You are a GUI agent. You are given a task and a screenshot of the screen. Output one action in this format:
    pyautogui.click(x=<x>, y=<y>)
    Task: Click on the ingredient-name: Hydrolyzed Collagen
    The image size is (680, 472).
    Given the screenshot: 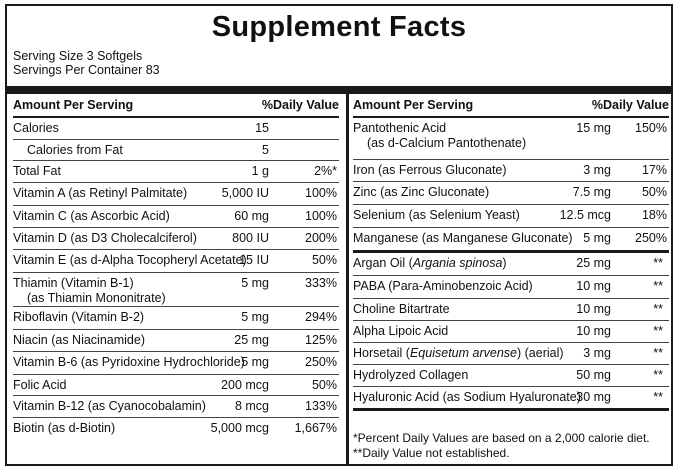 What is the action you would take?
    pyautogui.click(x=410, y=375)
    